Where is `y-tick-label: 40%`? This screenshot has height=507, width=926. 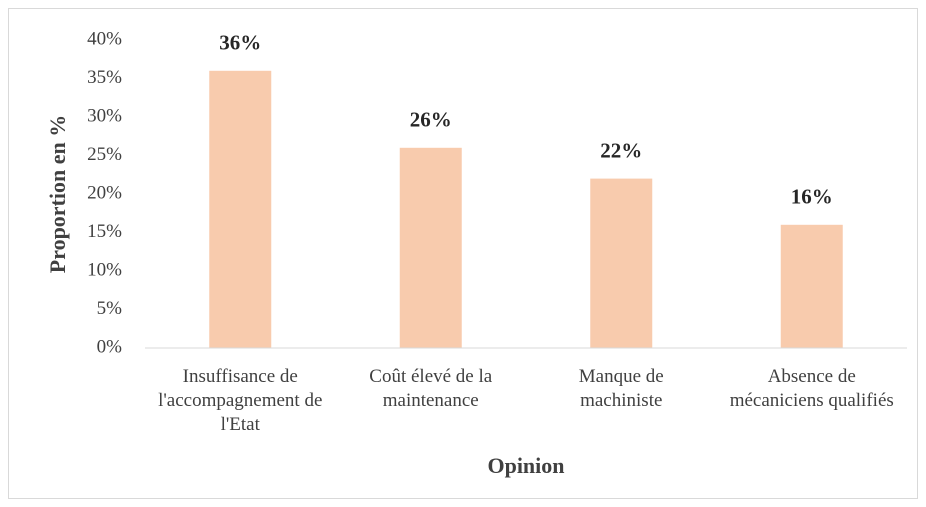
y-tick-label: 40% is located at coordinates (104, 38).